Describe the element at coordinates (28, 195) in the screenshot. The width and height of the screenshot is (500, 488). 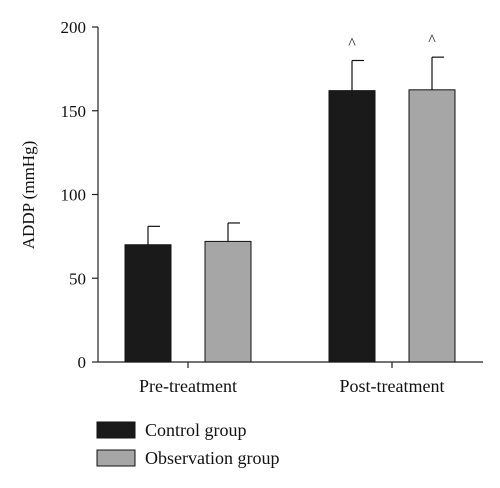
I see `y-axis-label: ADDP (mmHg)` at that location.